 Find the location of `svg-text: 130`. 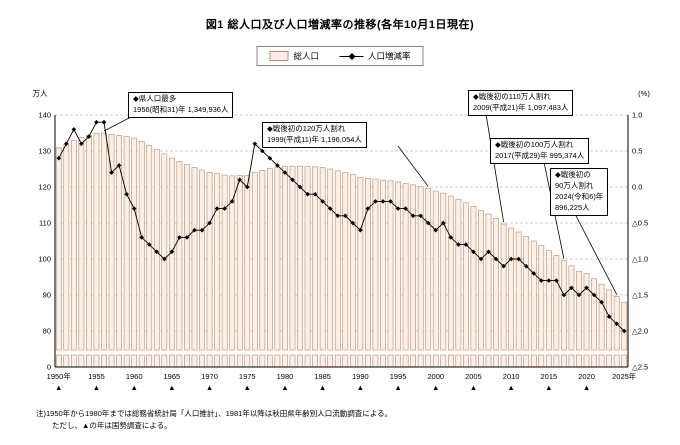

svg-text: 130 is located at coordinates (44, 151).